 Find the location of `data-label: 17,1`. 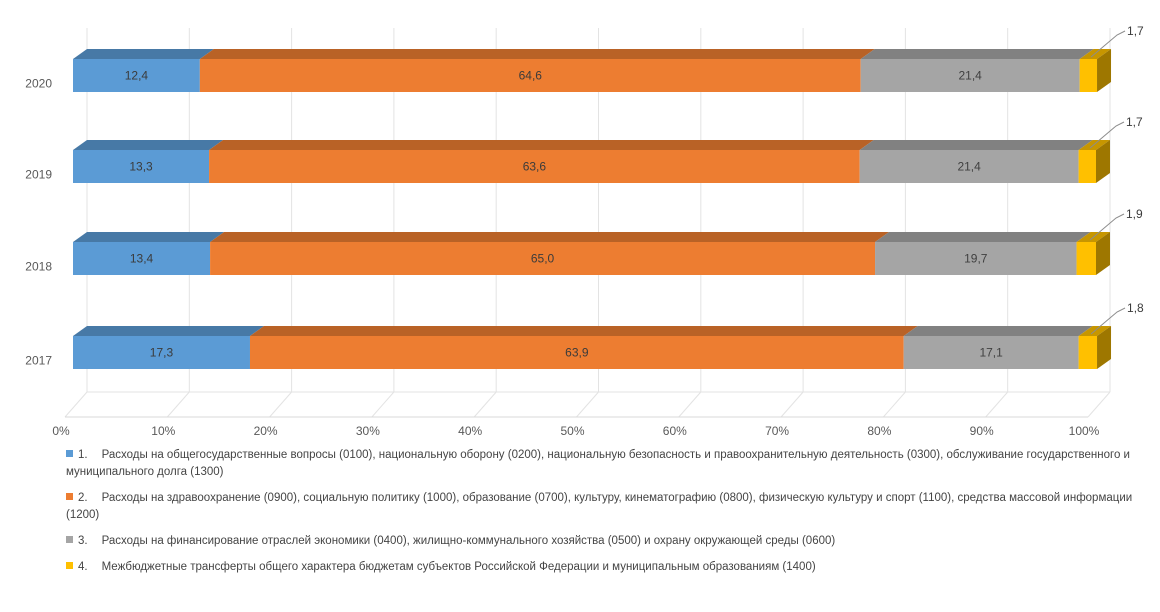

data-label: 17,1 is located at coordinates (991, 353).